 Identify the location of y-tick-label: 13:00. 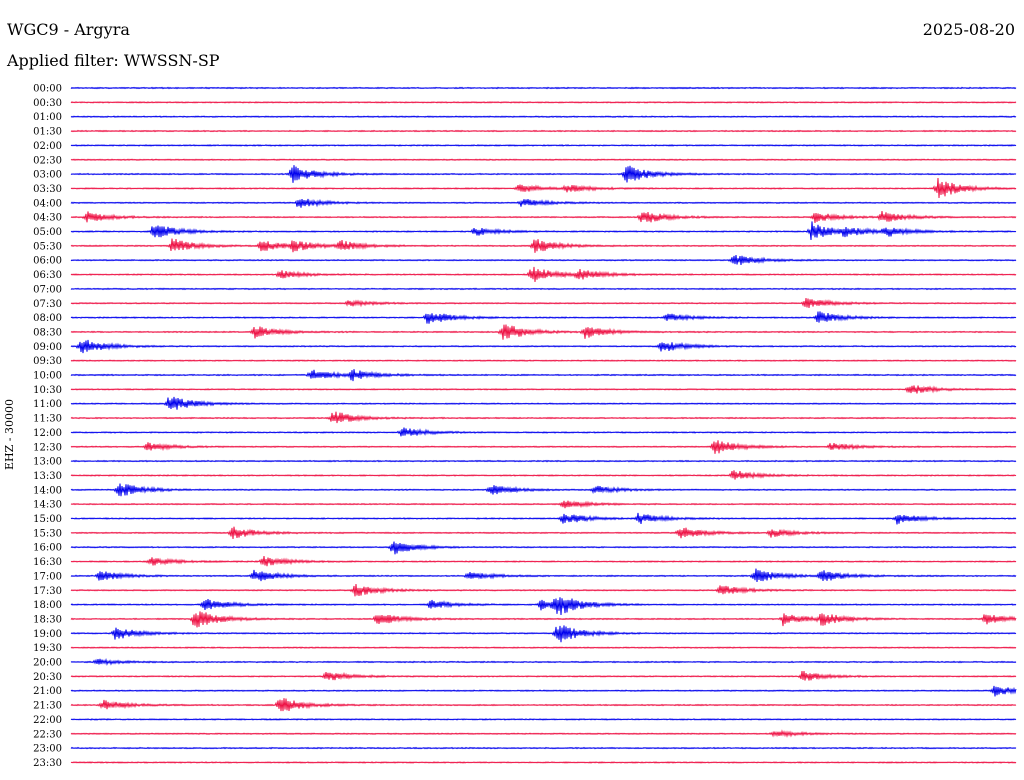
(47, 462).